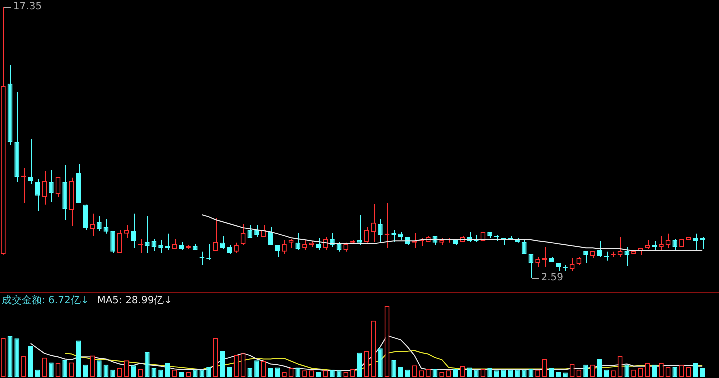 Image resolution: width=719 pixels, height=378 pixels. What do you see at coordinates (27, 7) in the screenshot?
I see `annotation: 17.35` at bounding box center [27, 7].